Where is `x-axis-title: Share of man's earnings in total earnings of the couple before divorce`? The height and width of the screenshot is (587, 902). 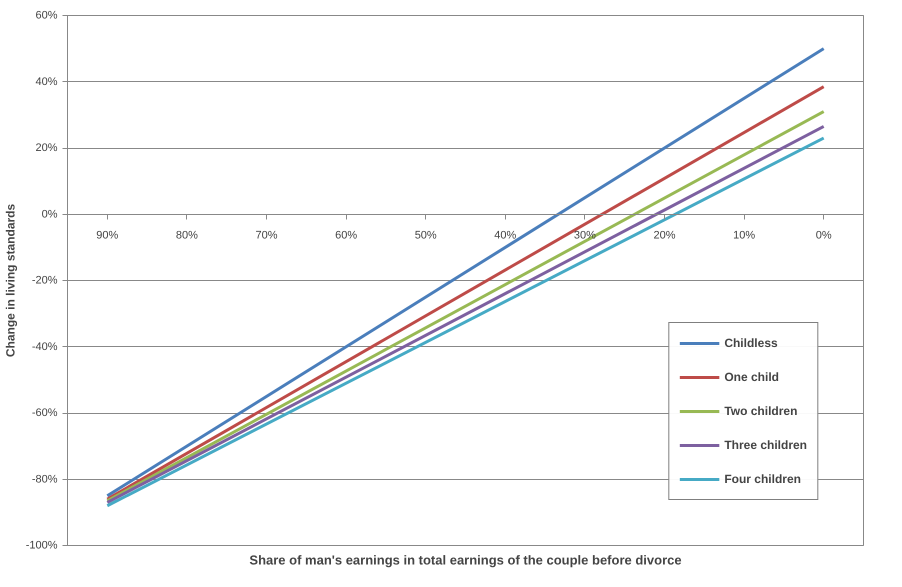
x-axis-title: Share of man's earnings in total earnings of the couple before divorce is located at coordinates (465, 560).